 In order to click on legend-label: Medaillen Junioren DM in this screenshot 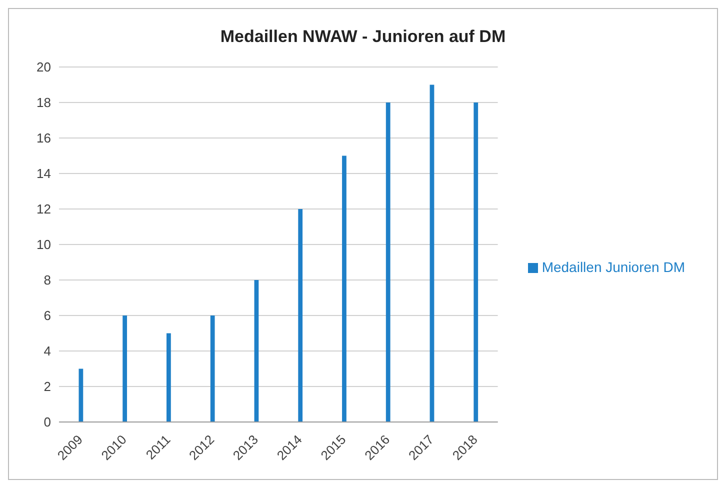, I will do `click(613, 267)`.